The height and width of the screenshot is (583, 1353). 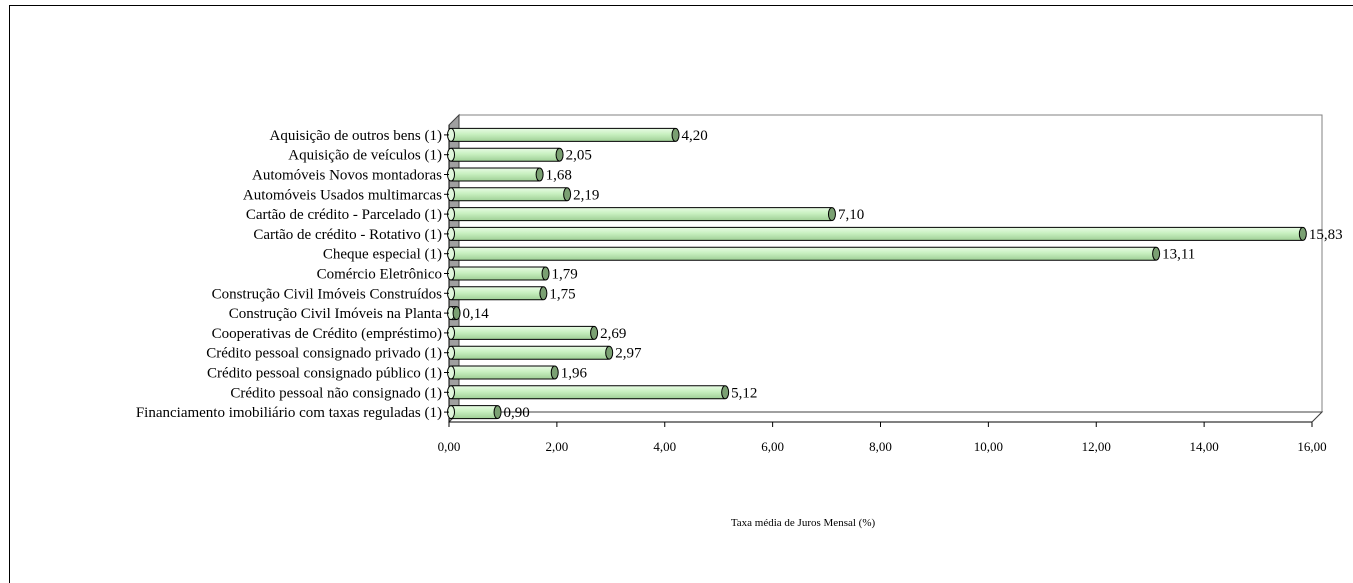 I want to click on category-label: Comércio Eletrônico, so click(x=379, y=275).